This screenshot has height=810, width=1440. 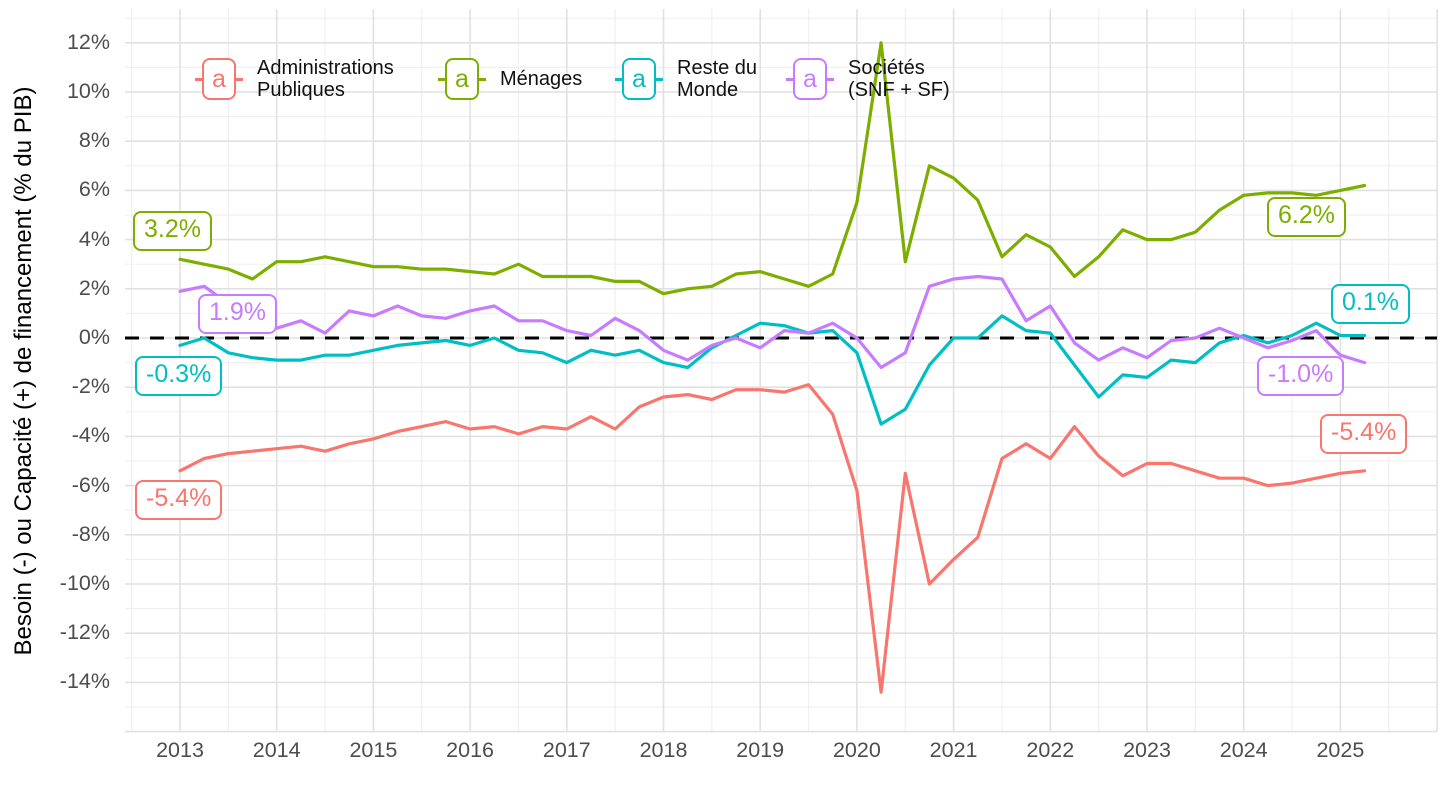 What do you see at coordinates (772, 322) in the screenshot?
I see `series-line-societes-snf-sf` at bounding box center [772, 322].